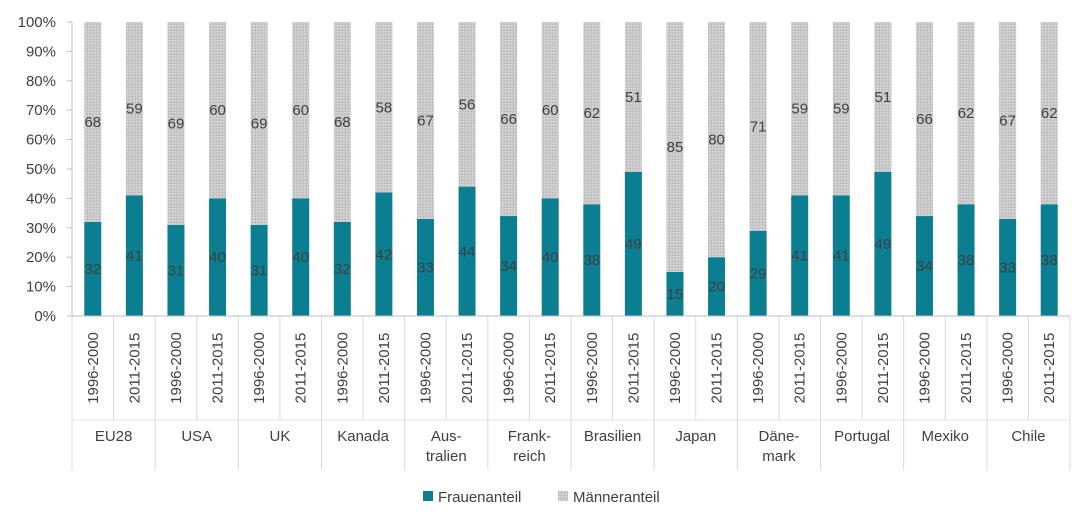  Describe the element at coordinates (259, 270) in the screenshot. I see `data-label-women: 31` at that location.